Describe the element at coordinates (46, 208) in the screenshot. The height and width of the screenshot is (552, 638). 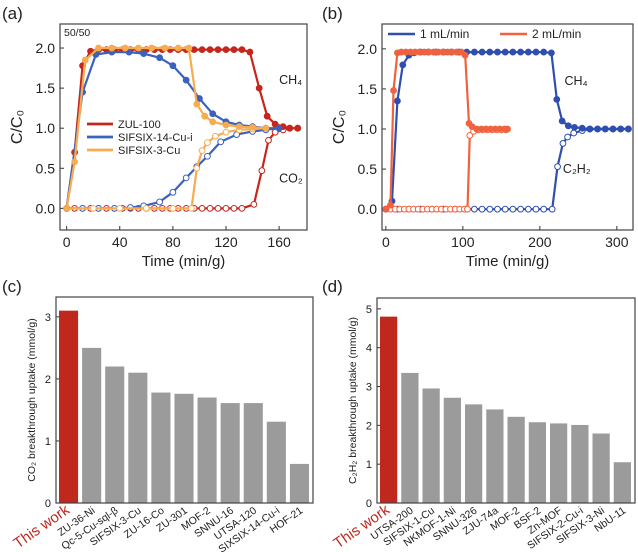
I see `y-tick-label: 0.0` at that location.